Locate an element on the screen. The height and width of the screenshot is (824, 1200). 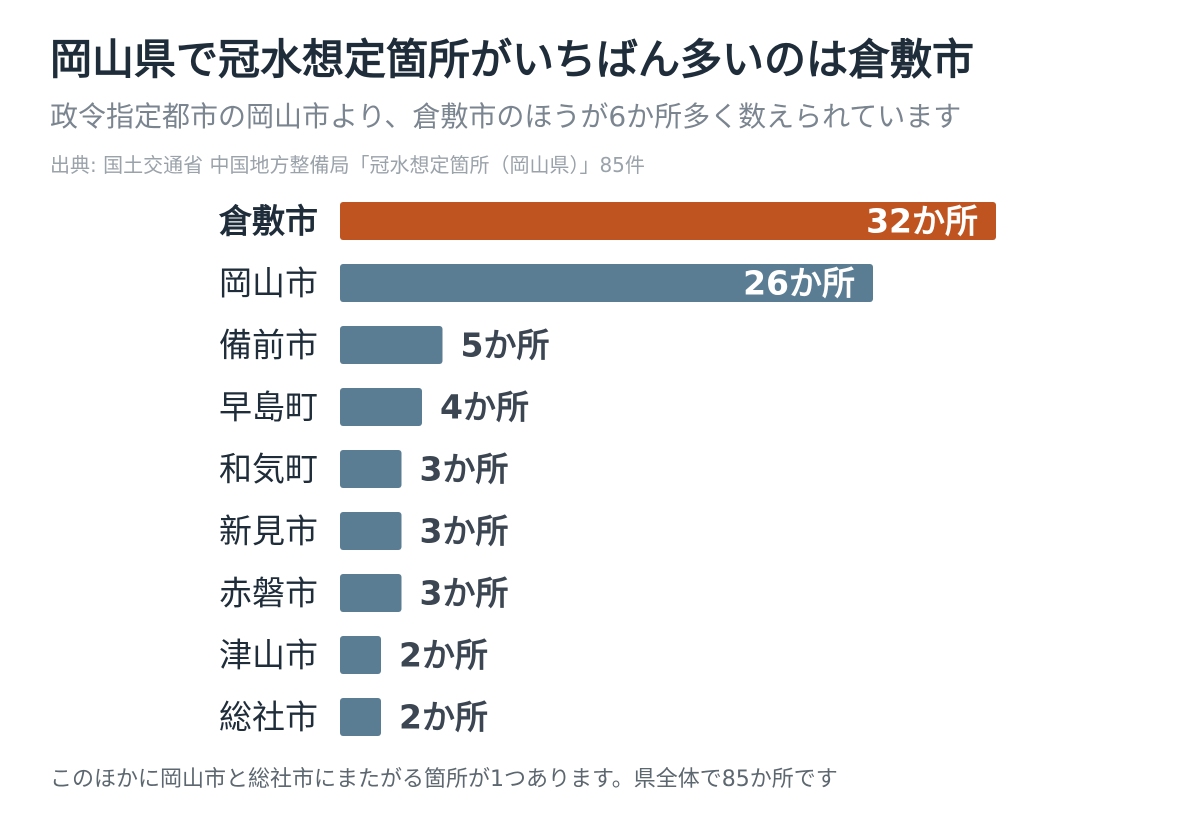
category-label: 赤磐市 is located at coordinates (268, 593).